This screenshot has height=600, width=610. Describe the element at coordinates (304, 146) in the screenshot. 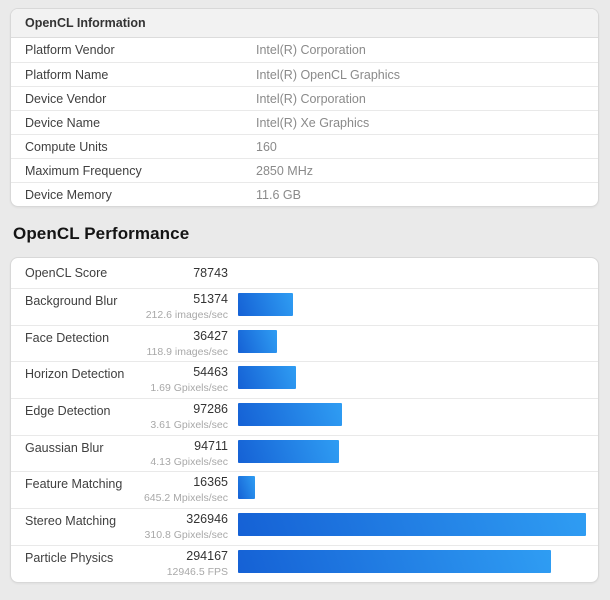

I see `info-row-compute-units: Compute Units 160` at that location.